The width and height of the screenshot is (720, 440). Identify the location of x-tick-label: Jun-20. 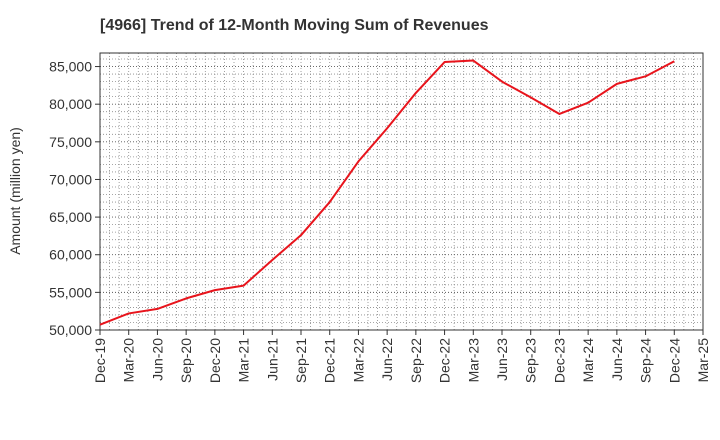
(157, 359).